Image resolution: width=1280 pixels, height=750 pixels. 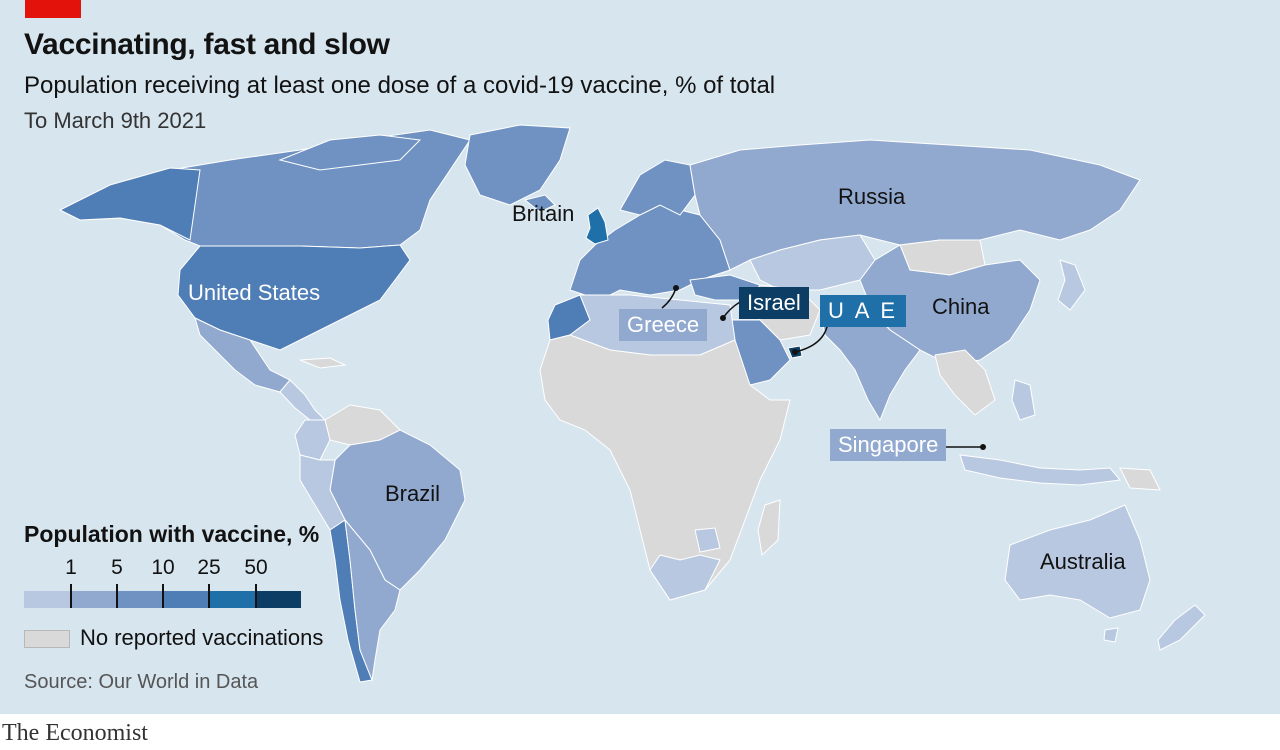 What do you see at coordinates (1083, 561) in the screenshot?
I see `label-australia: Australia` at bounding box center [1083, 561].